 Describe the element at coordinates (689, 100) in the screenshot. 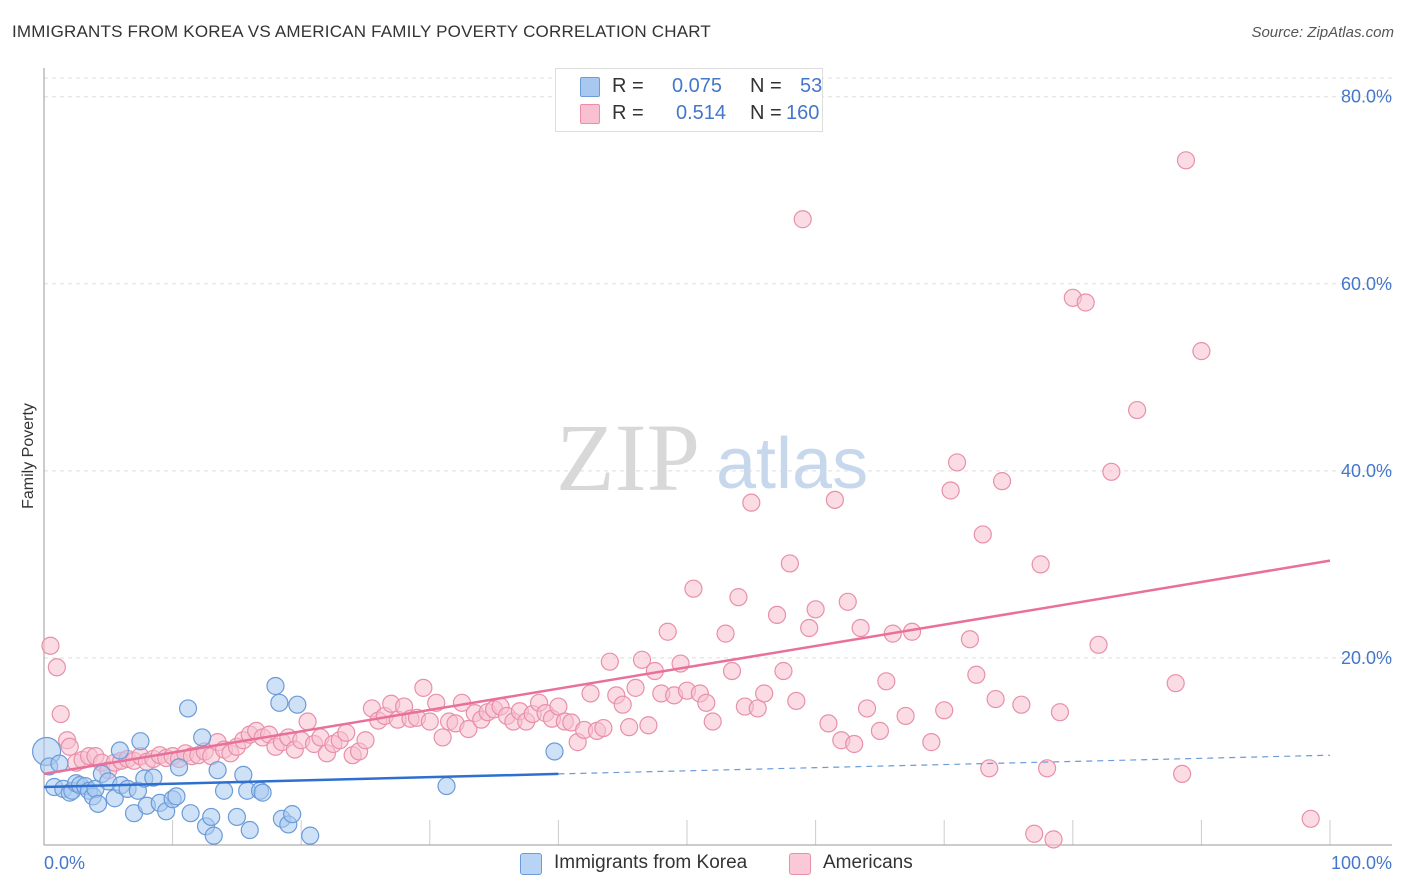

I see `legend: R = 0.075 N = 53 R = 0.514 N = 160` at that location.